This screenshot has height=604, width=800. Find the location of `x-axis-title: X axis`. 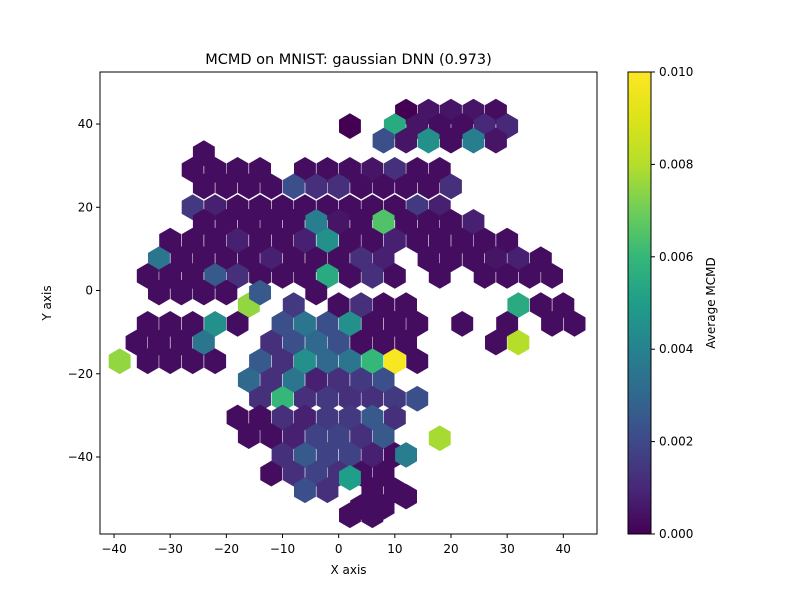

x-axis-title: X axis is located at coordinates (348, 570).